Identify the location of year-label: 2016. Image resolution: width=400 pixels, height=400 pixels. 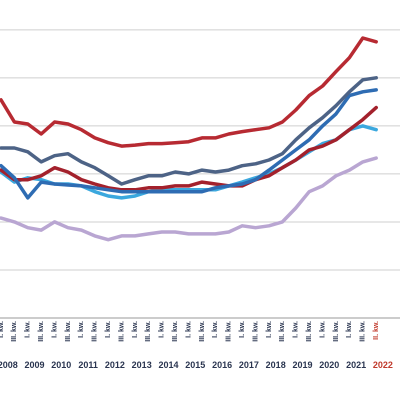
(222, 365).